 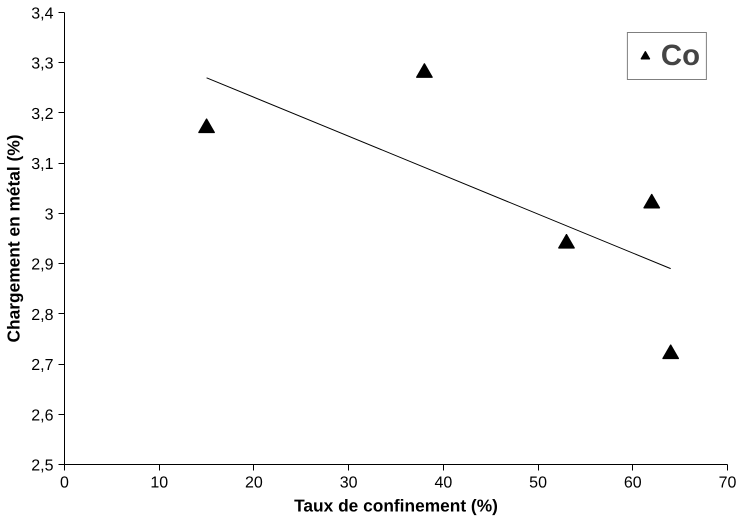 I want to click on x-tick-label: 70, so click(x=727, y=483).